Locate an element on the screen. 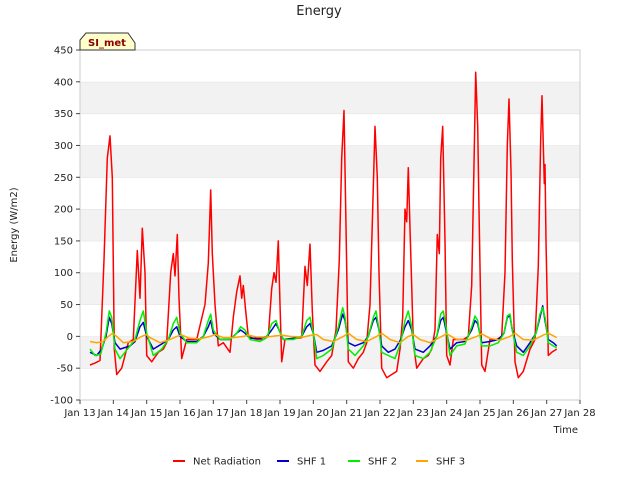  x-tick-label: Jan 16 is located at coordinates (179, 413).